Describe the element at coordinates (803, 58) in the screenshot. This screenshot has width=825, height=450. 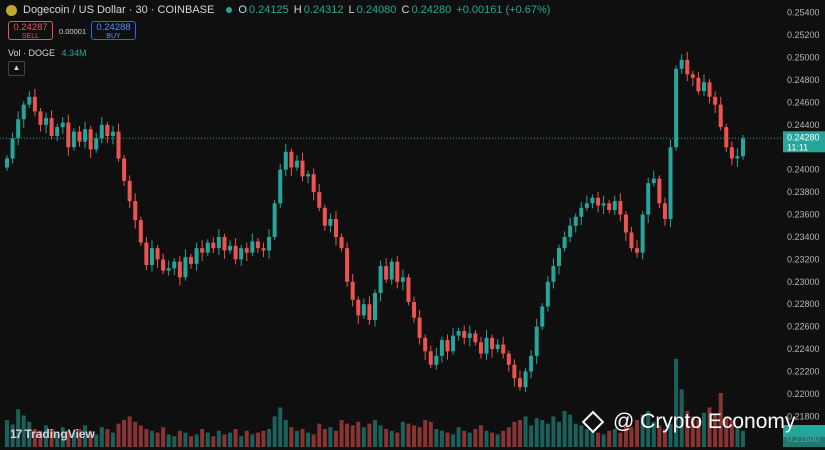
I see `y-tick-label: 0.25000` at that location.